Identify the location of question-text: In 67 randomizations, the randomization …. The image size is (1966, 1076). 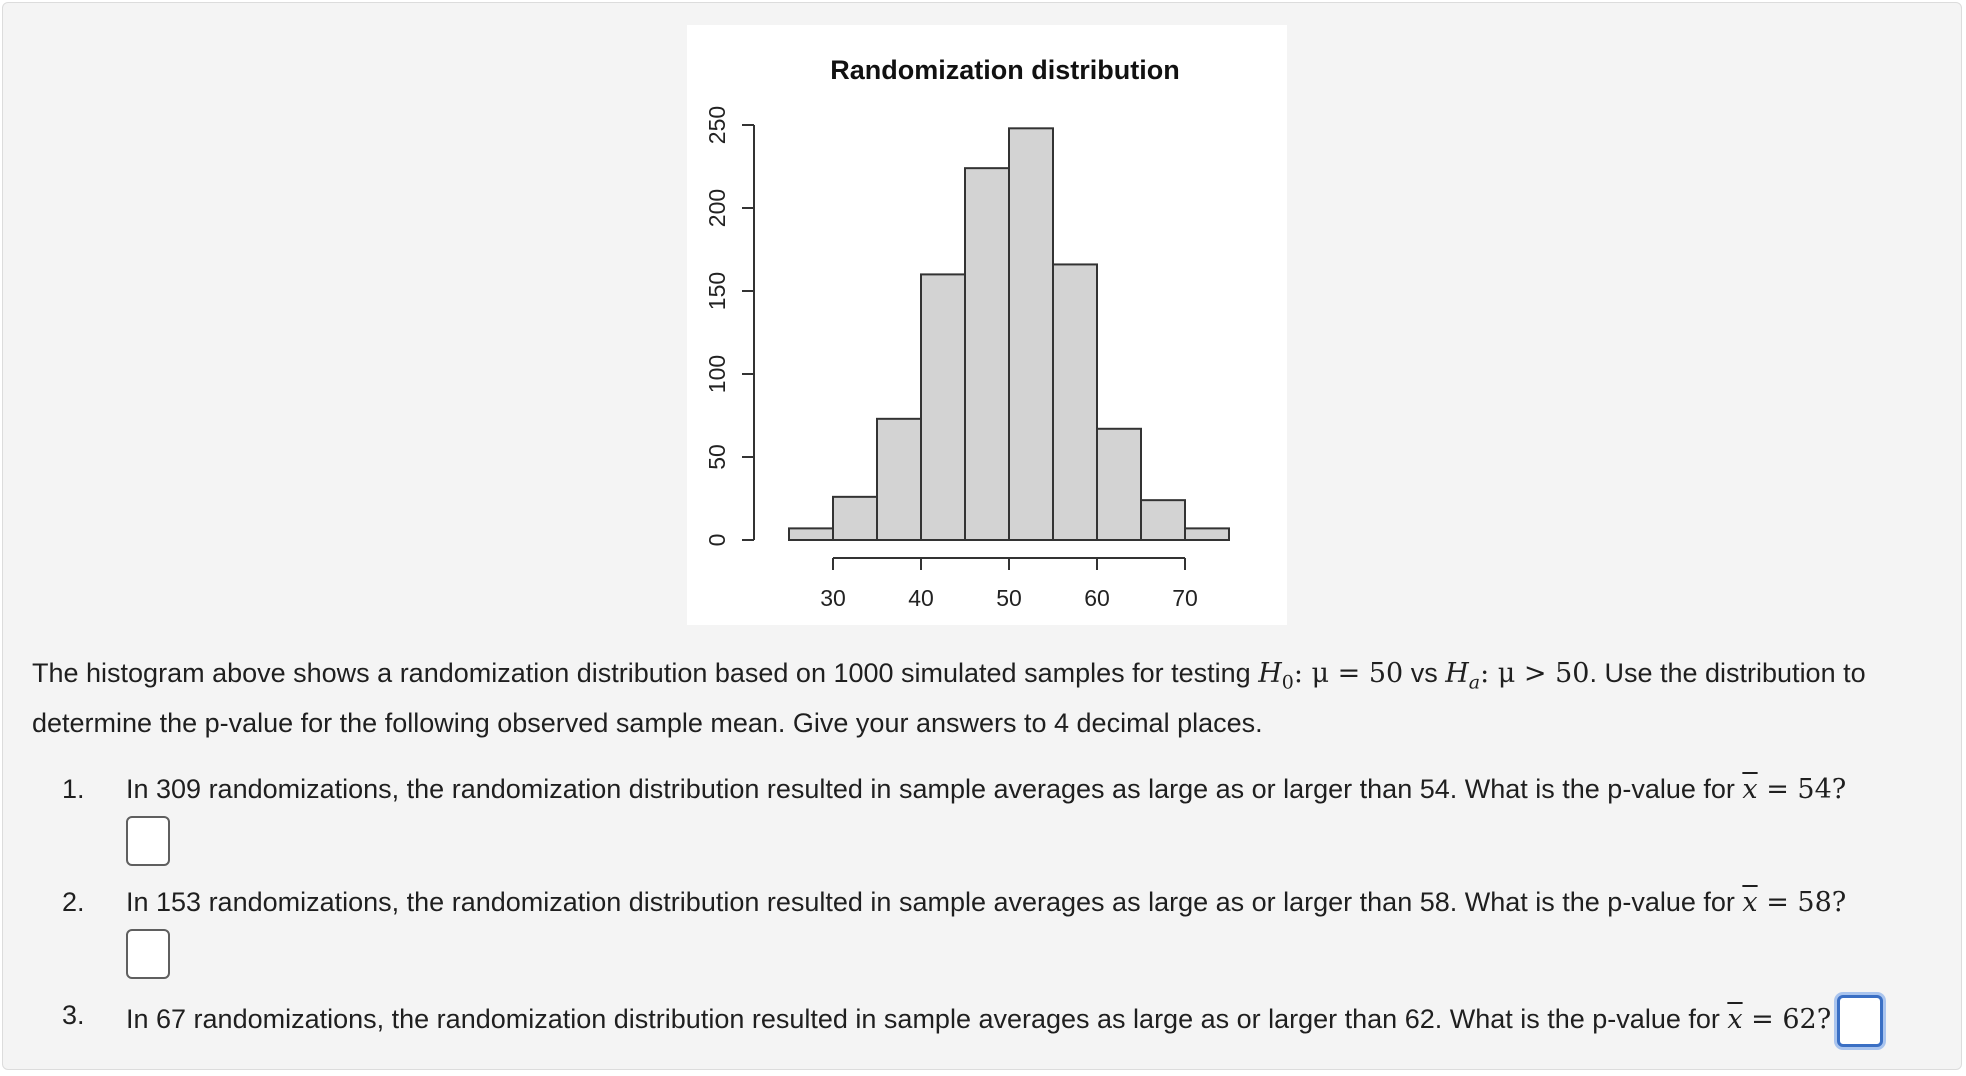
(927, 1019).